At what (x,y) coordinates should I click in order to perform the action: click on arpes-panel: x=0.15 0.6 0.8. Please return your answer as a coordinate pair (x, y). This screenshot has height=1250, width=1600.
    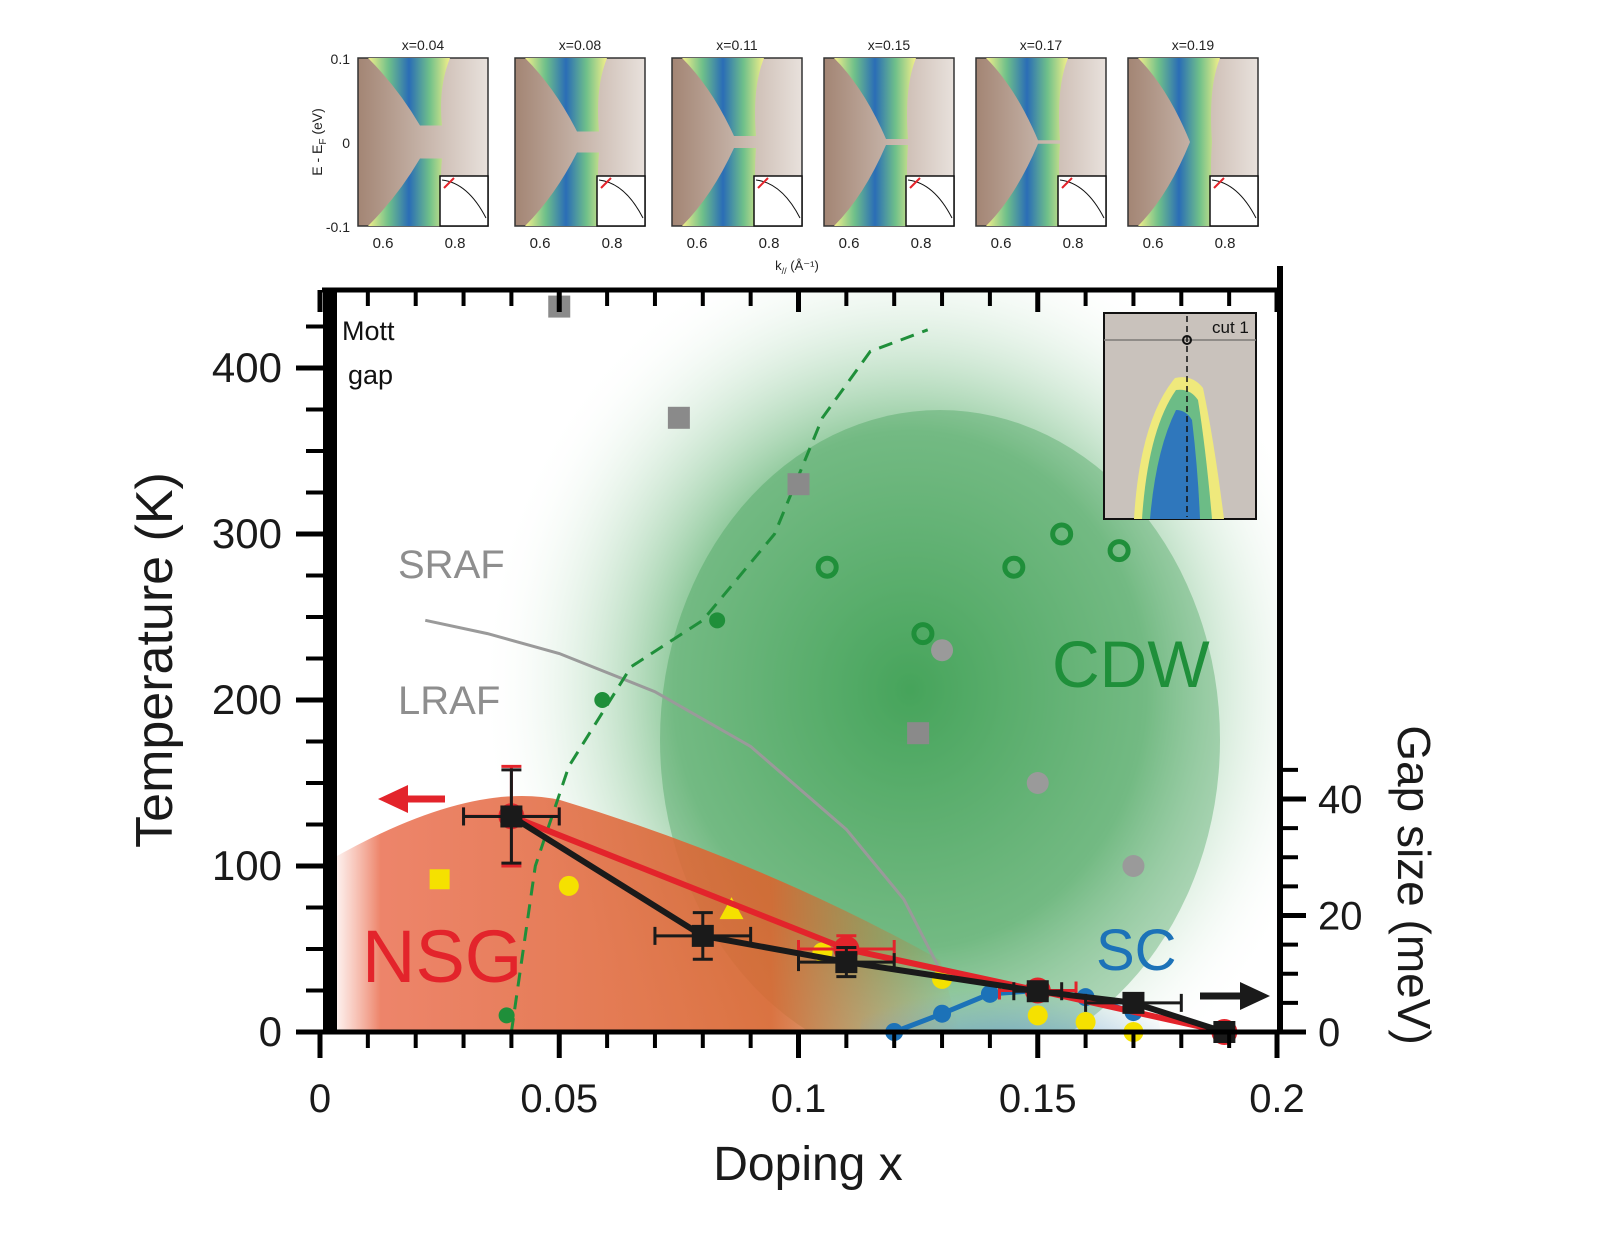
    Looking at the image, I should click on (889, 144).